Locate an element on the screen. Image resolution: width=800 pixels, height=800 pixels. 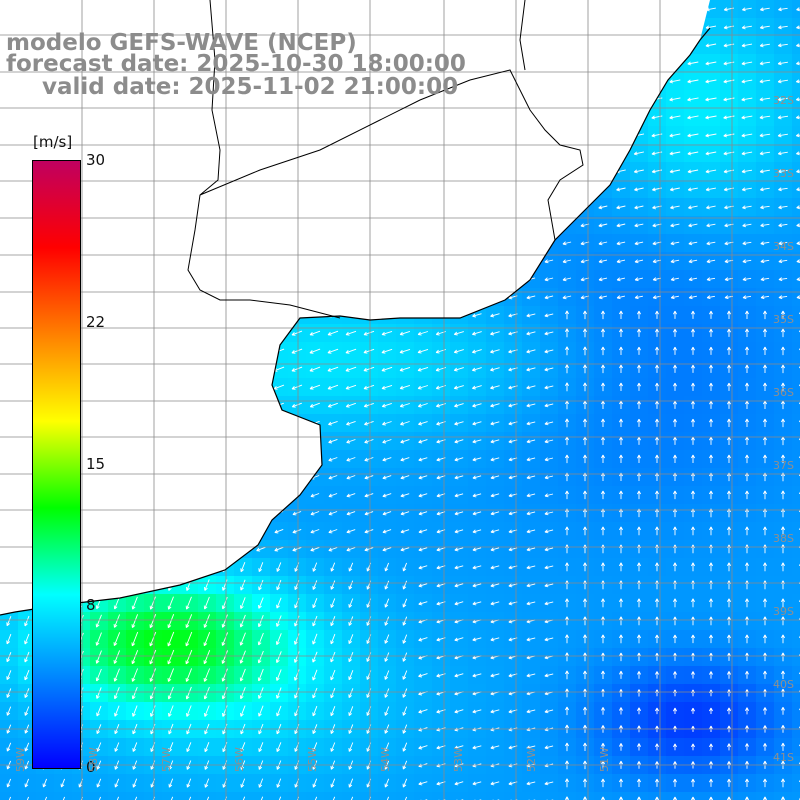
latitude-label: 34S is located at coordinates (783, 246).